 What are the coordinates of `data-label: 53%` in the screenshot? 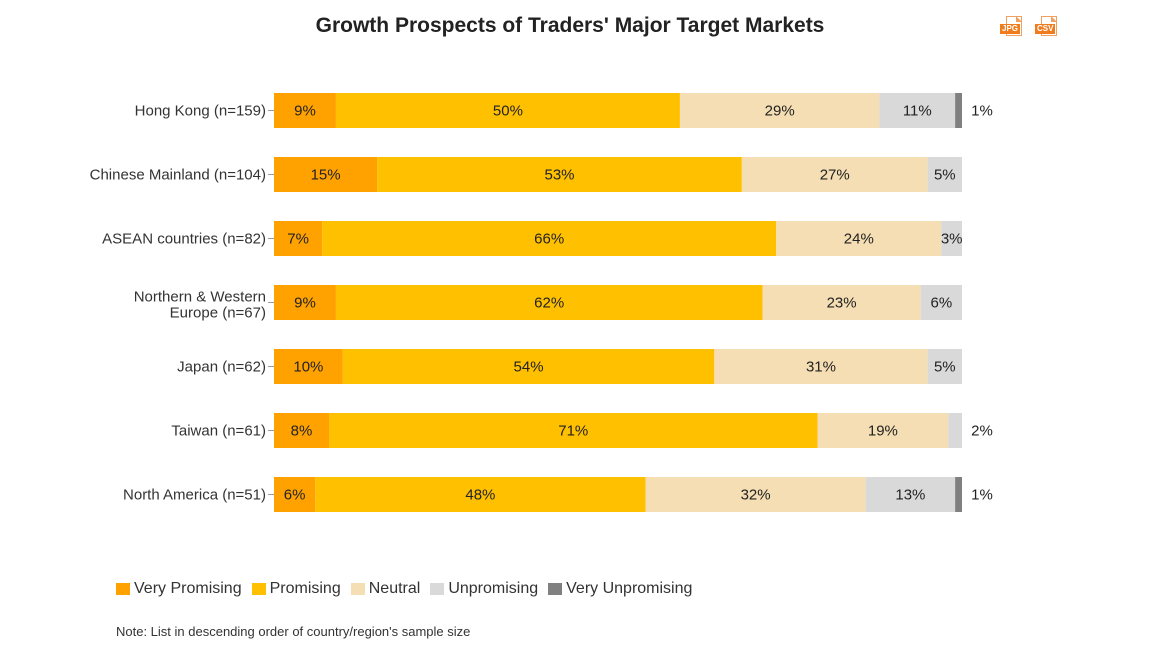 It's located at (560, 175).